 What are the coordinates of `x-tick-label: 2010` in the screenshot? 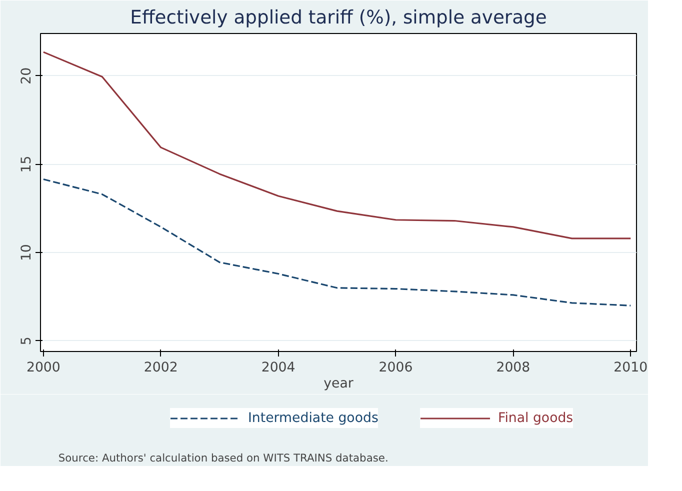 It's located at (631, 368).